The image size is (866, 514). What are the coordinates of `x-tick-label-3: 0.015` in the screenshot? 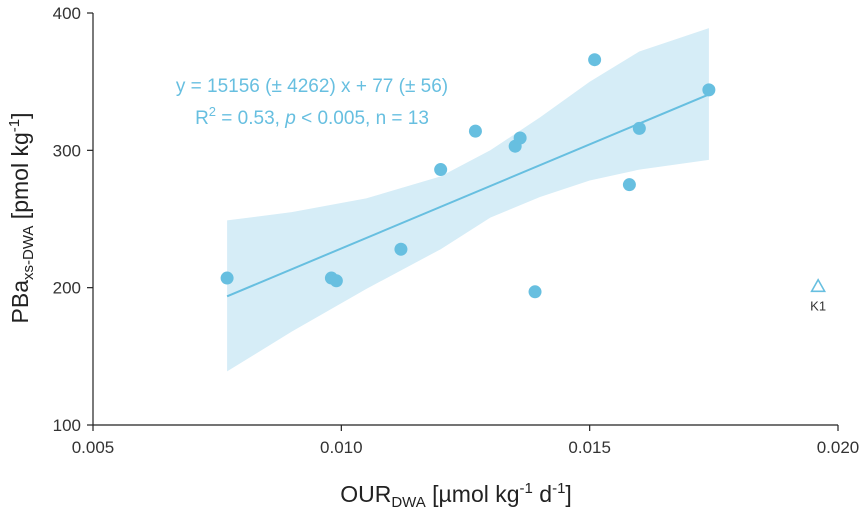 It's located at (589, 447).